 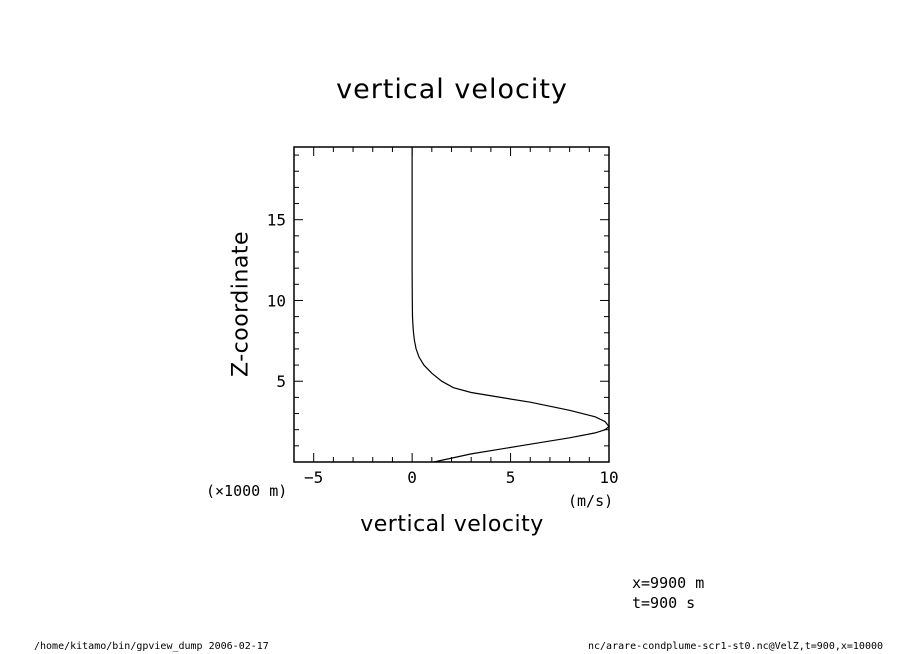 What do you see at coordinates (276, 300) in the screenshot?
I see `y-tick-label: 10` at bounding box center [276, 300].